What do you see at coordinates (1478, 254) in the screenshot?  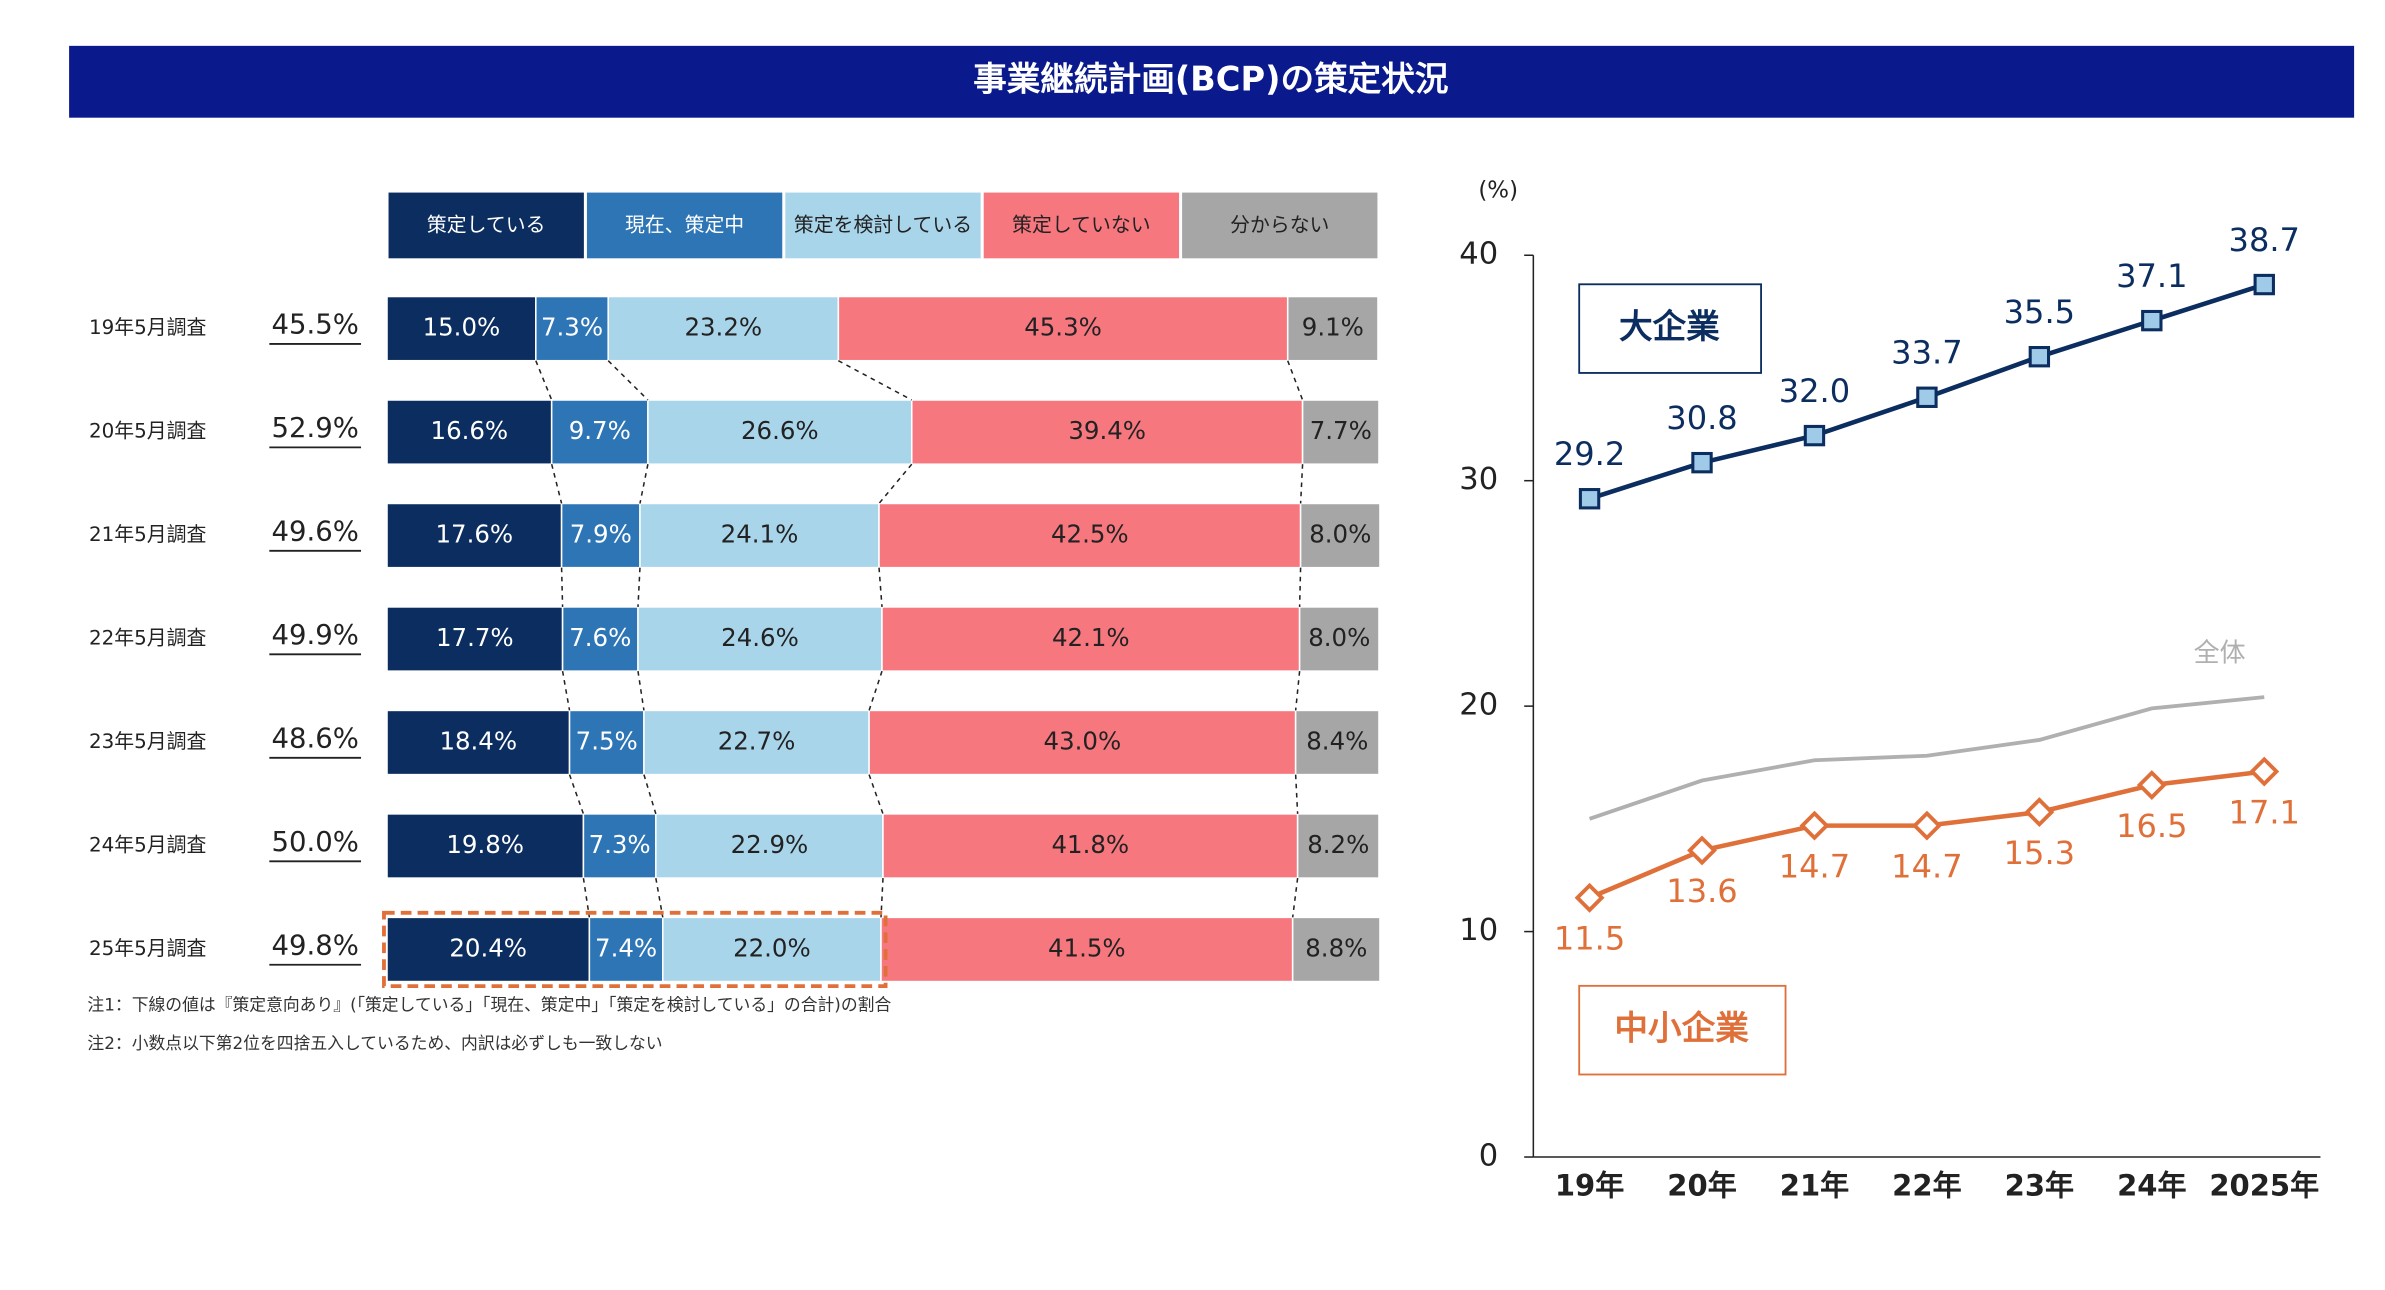 I see `y-tick-label: 40` at bounding box center [1478, 254].